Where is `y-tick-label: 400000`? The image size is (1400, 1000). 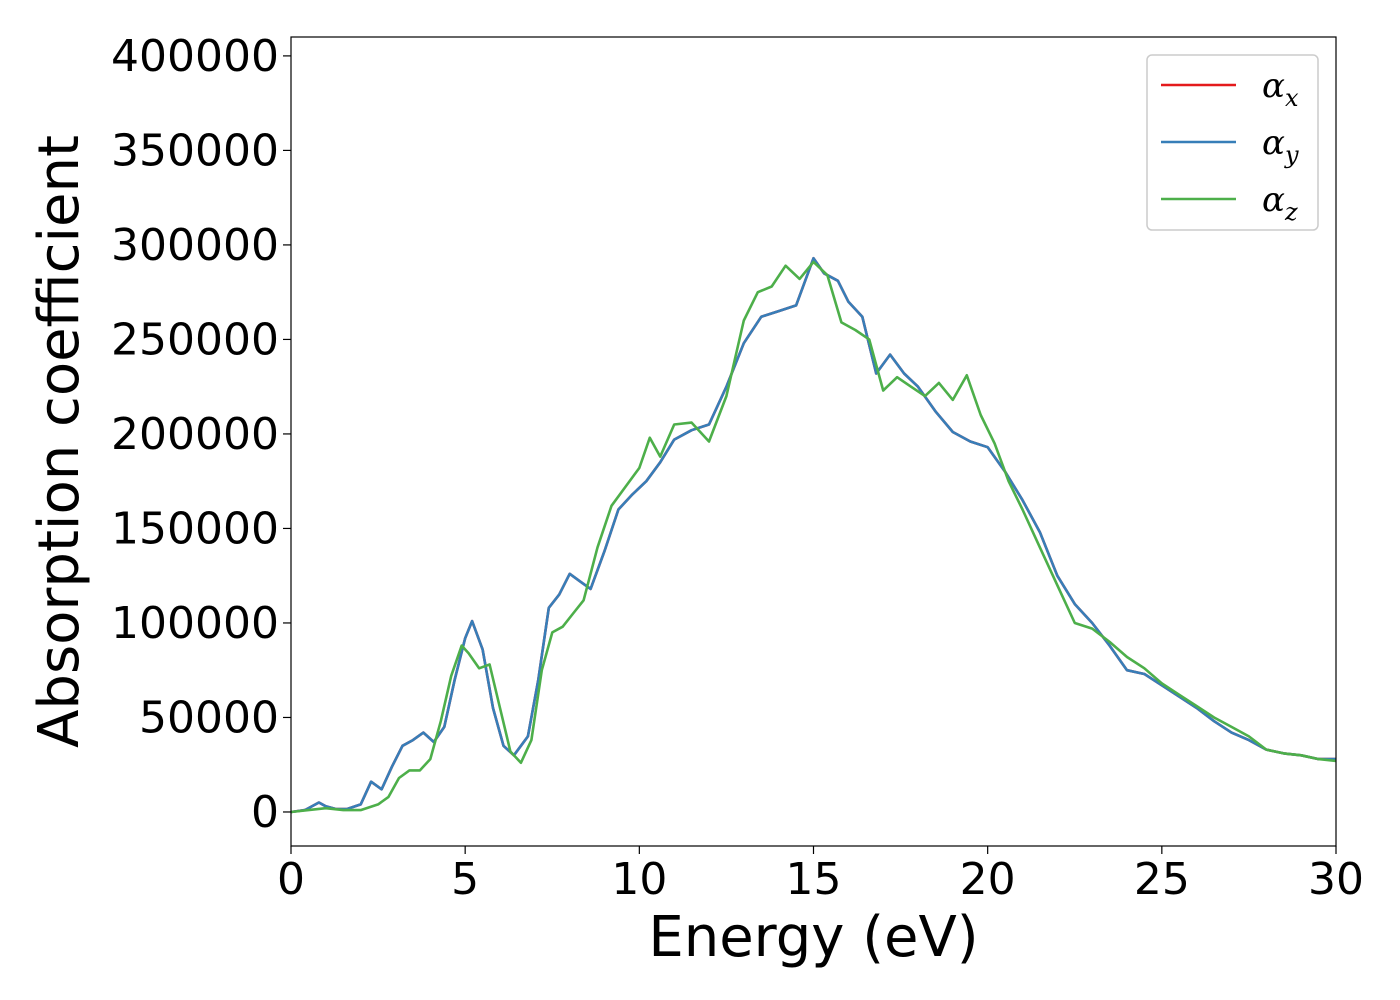 y-tick-label: 400000 is located at coordinates (195, 56).